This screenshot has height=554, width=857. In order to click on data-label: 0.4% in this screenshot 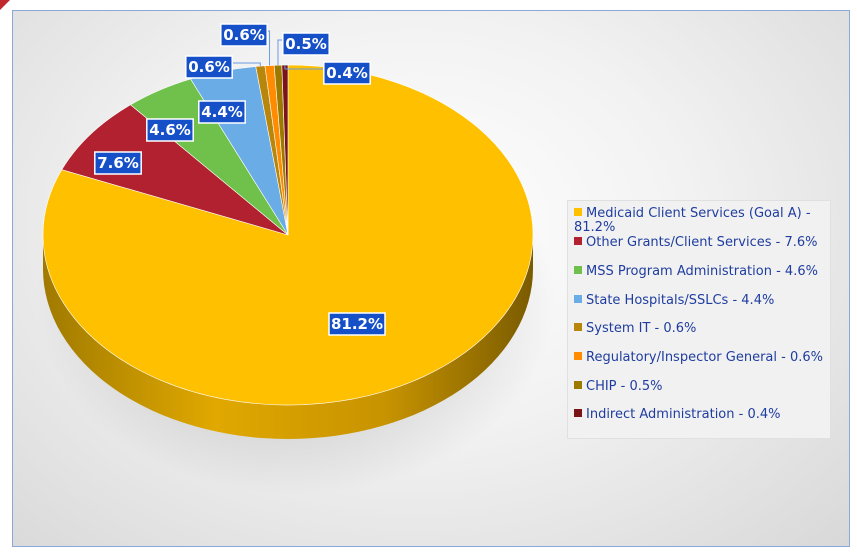, I will do `click(347, 73)`.